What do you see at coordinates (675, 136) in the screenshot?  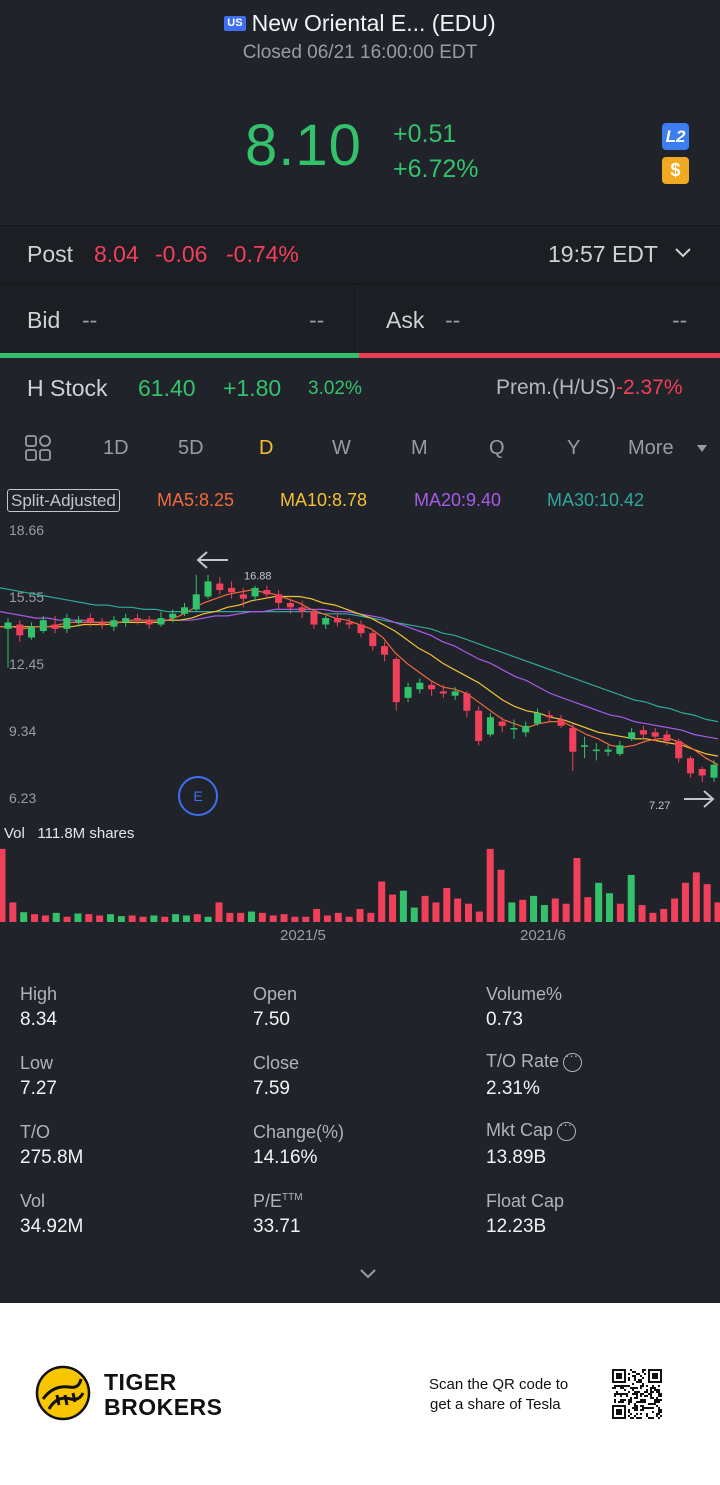 I see `level2-icon: L2` at bounding box center [675, 136].